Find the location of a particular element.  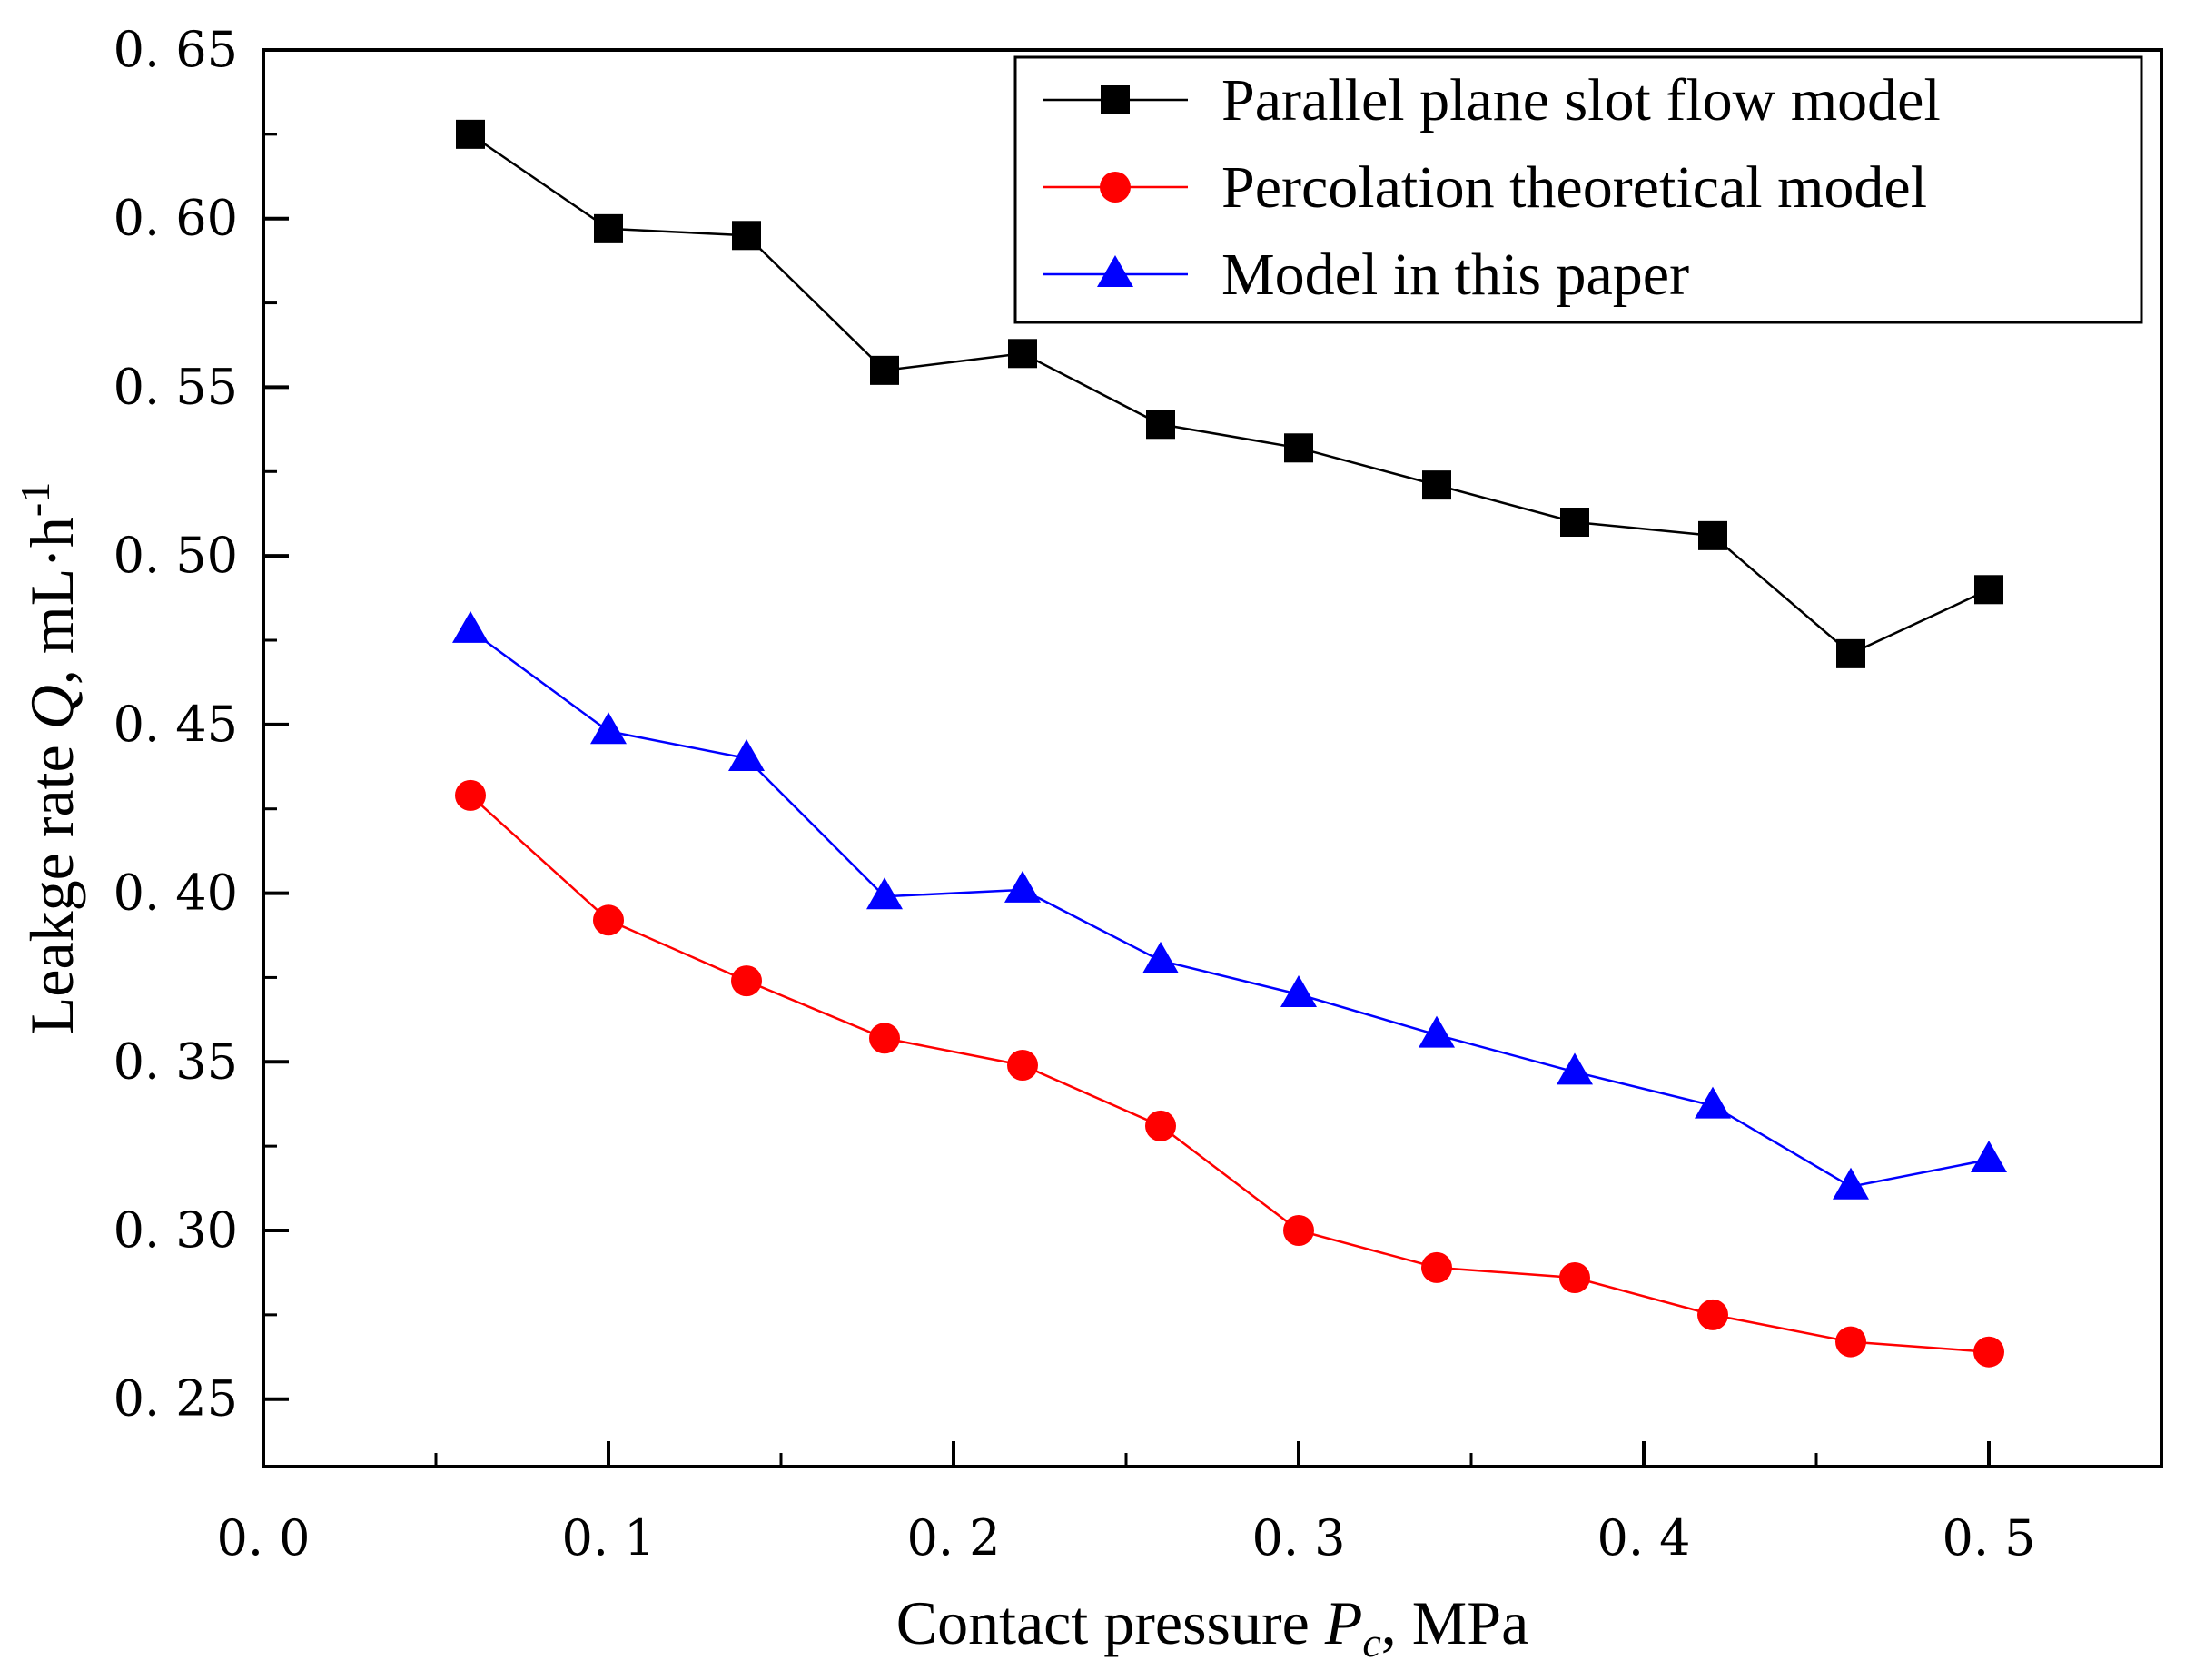

y-tick-label: 0. 55 is located at coordinates (176, 387).